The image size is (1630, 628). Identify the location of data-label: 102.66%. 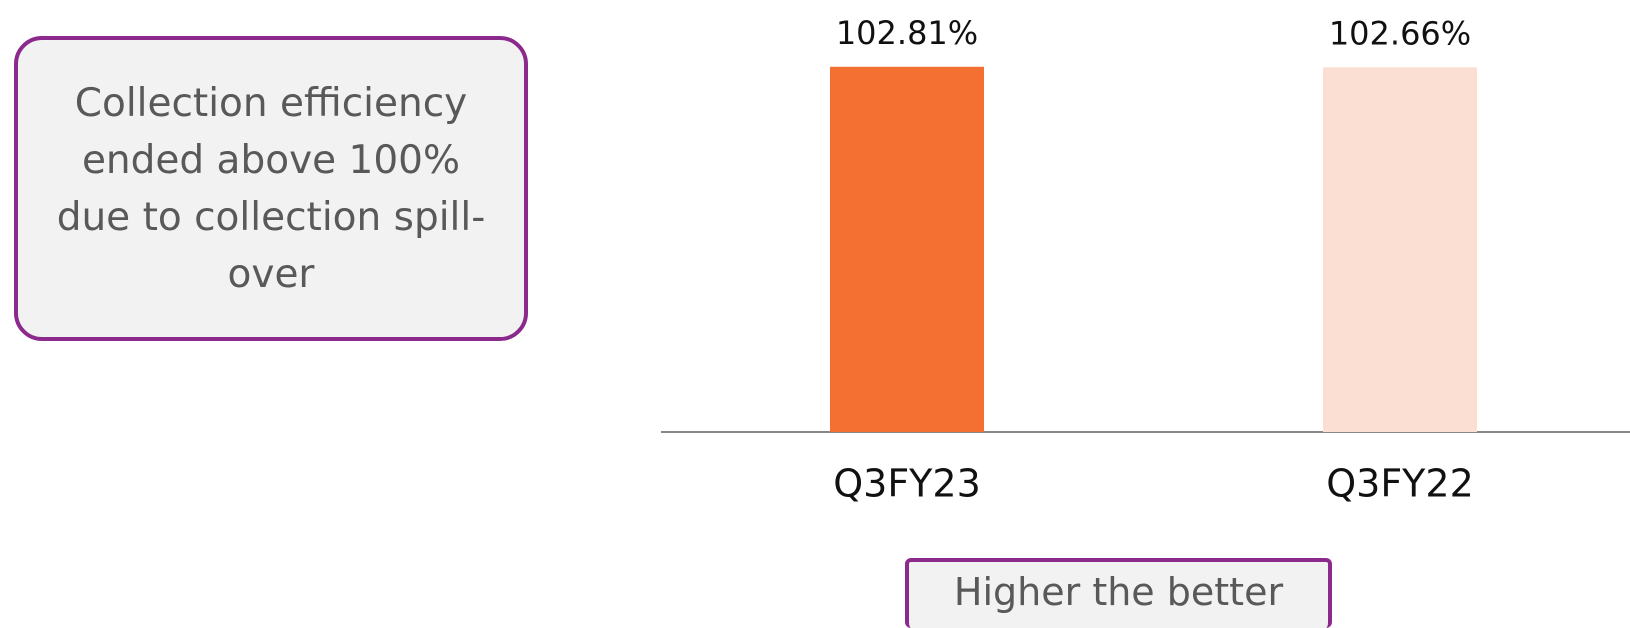
(1400, 33).